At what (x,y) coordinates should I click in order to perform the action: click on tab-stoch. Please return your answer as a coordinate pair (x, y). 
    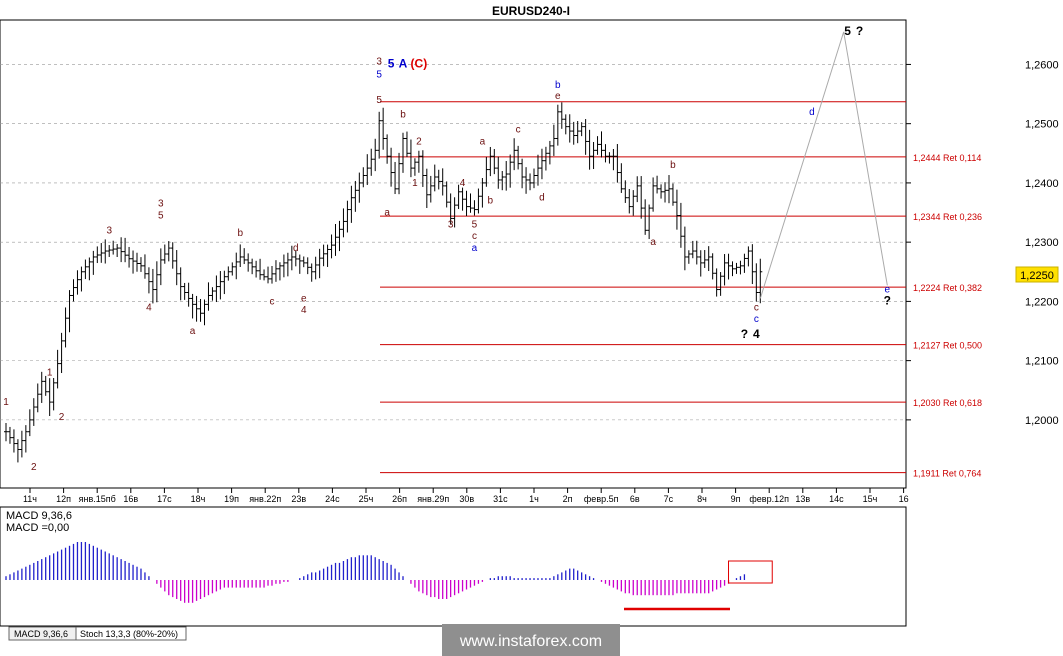
    Looking at the image, I should click on (131, 633).